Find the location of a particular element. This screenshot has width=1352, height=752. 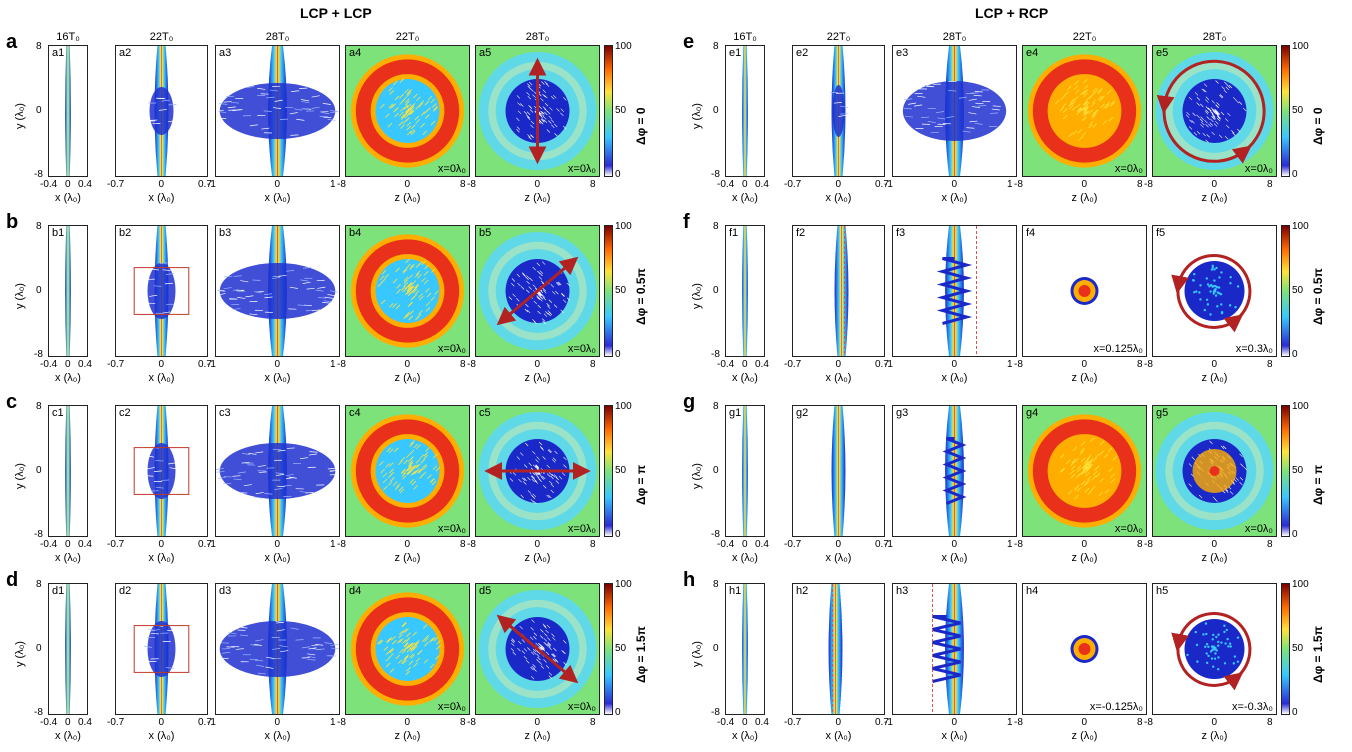

panel-label: g2 is located at coordinates (802, 413).